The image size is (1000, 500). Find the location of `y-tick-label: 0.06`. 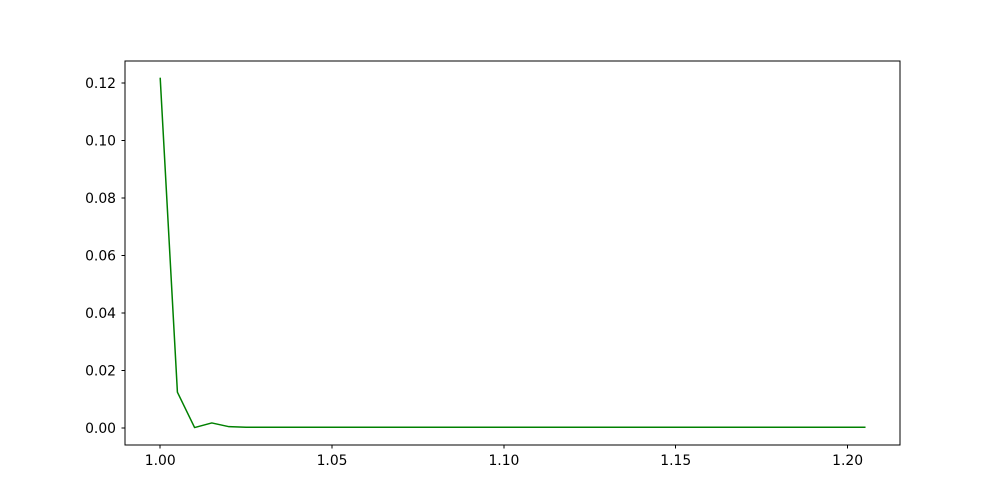

y-tick-label: 0.06 is located at coordinates (100, 256).